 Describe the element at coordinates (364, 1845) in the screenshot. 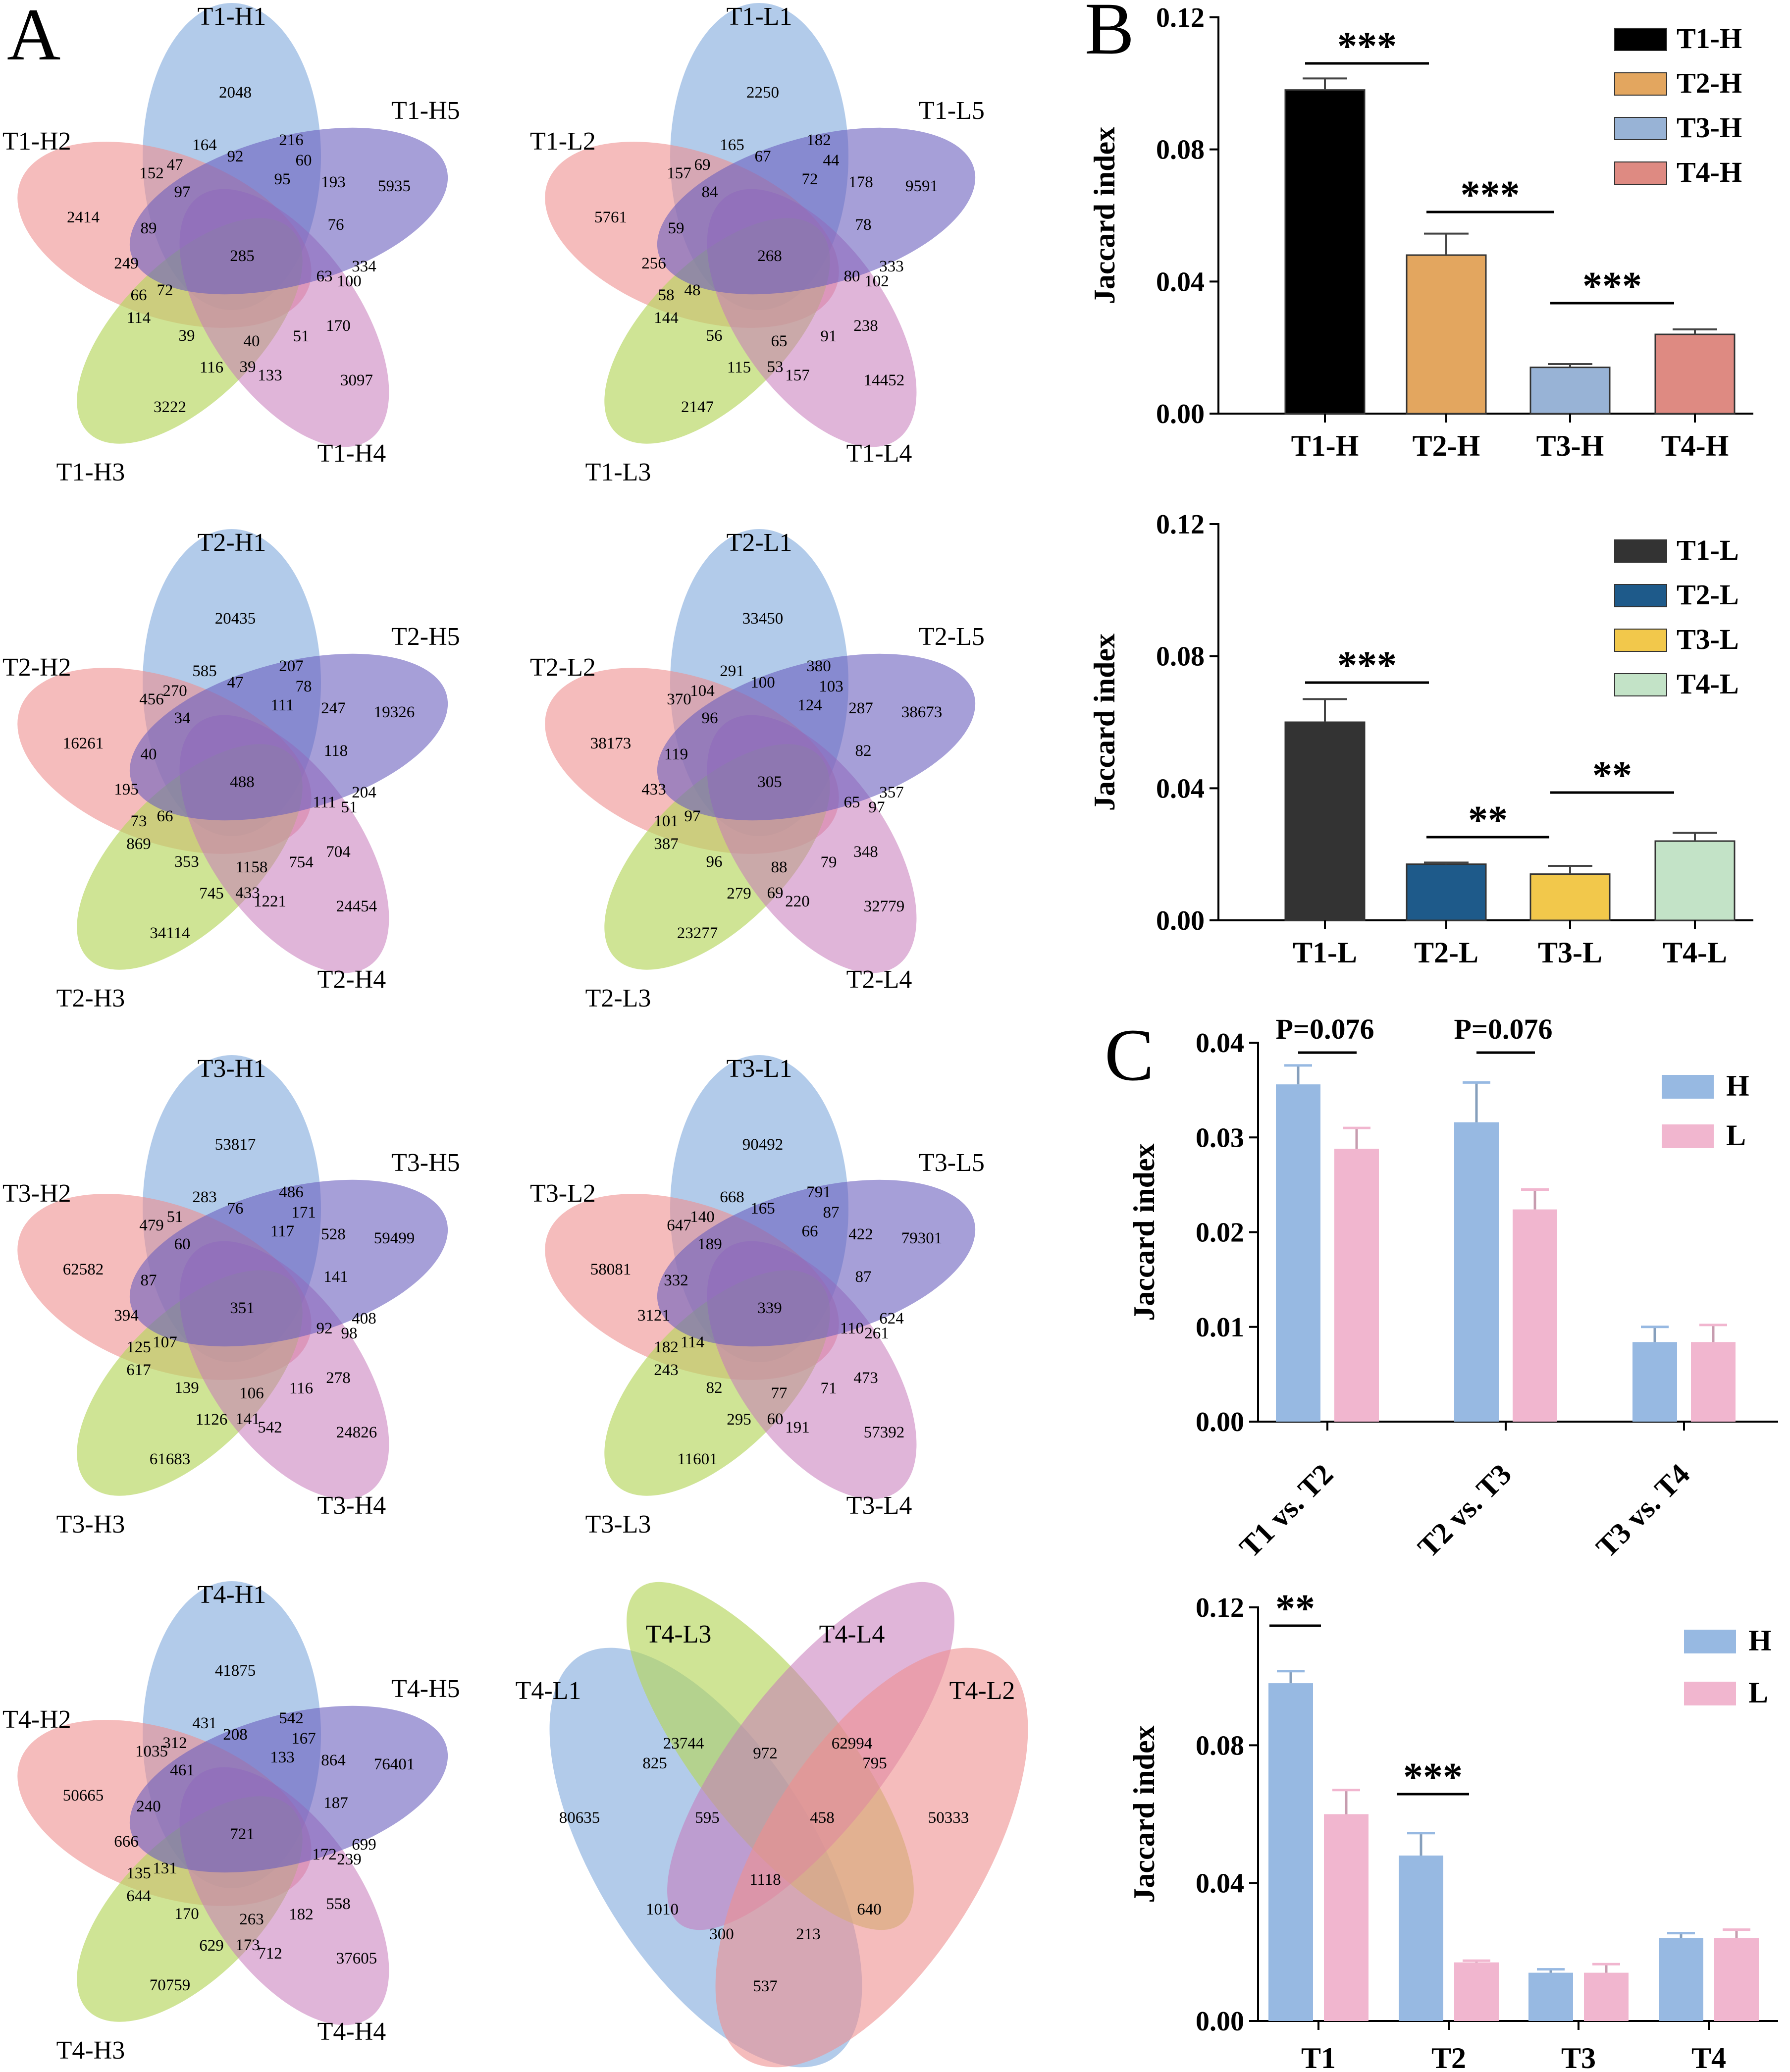

I see `venn-count: 699` at that location.